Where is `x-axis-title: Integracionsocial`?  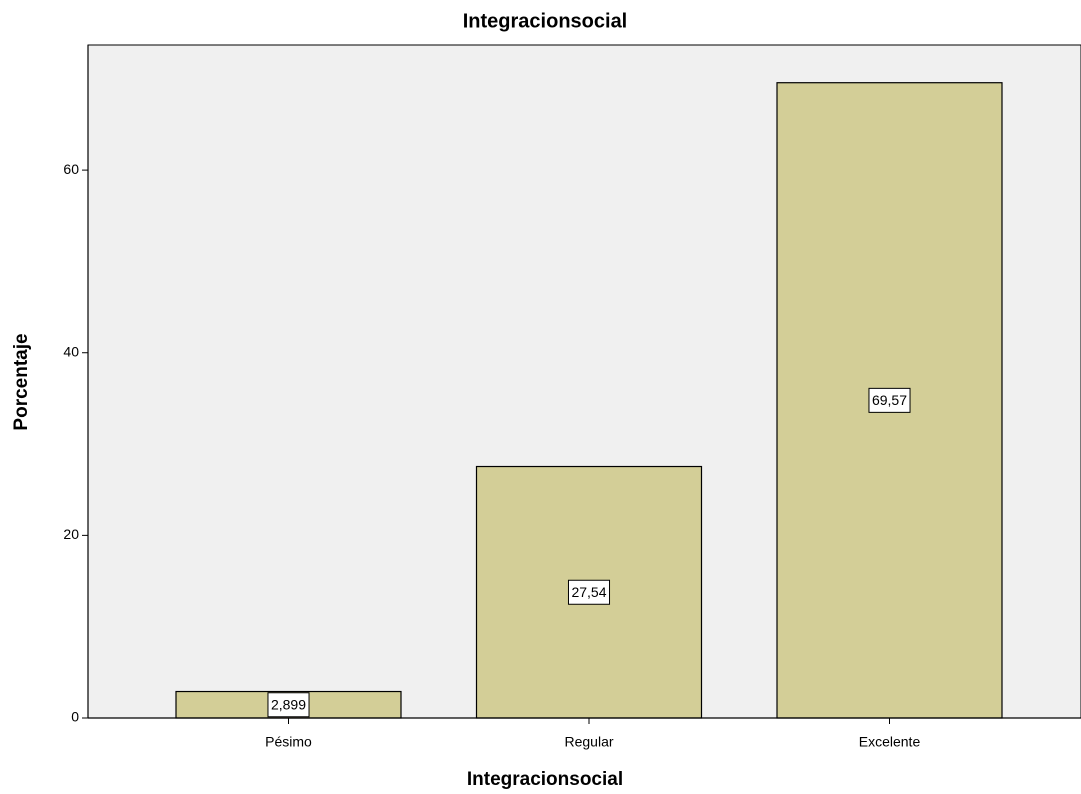
x-axis-title: Integracionsocial is located at coordinates (545, 779).